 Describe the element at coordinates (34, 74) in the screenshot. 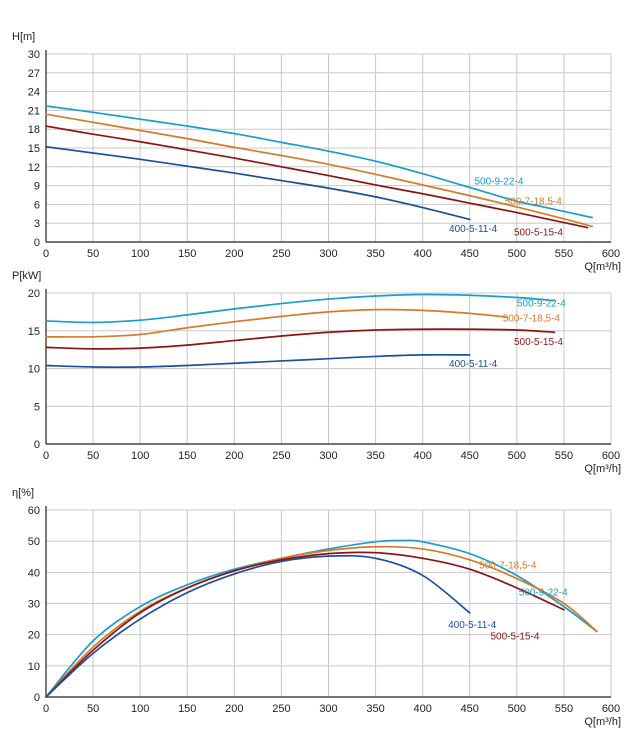

I see `head-y-tick-label: 27` at that location.